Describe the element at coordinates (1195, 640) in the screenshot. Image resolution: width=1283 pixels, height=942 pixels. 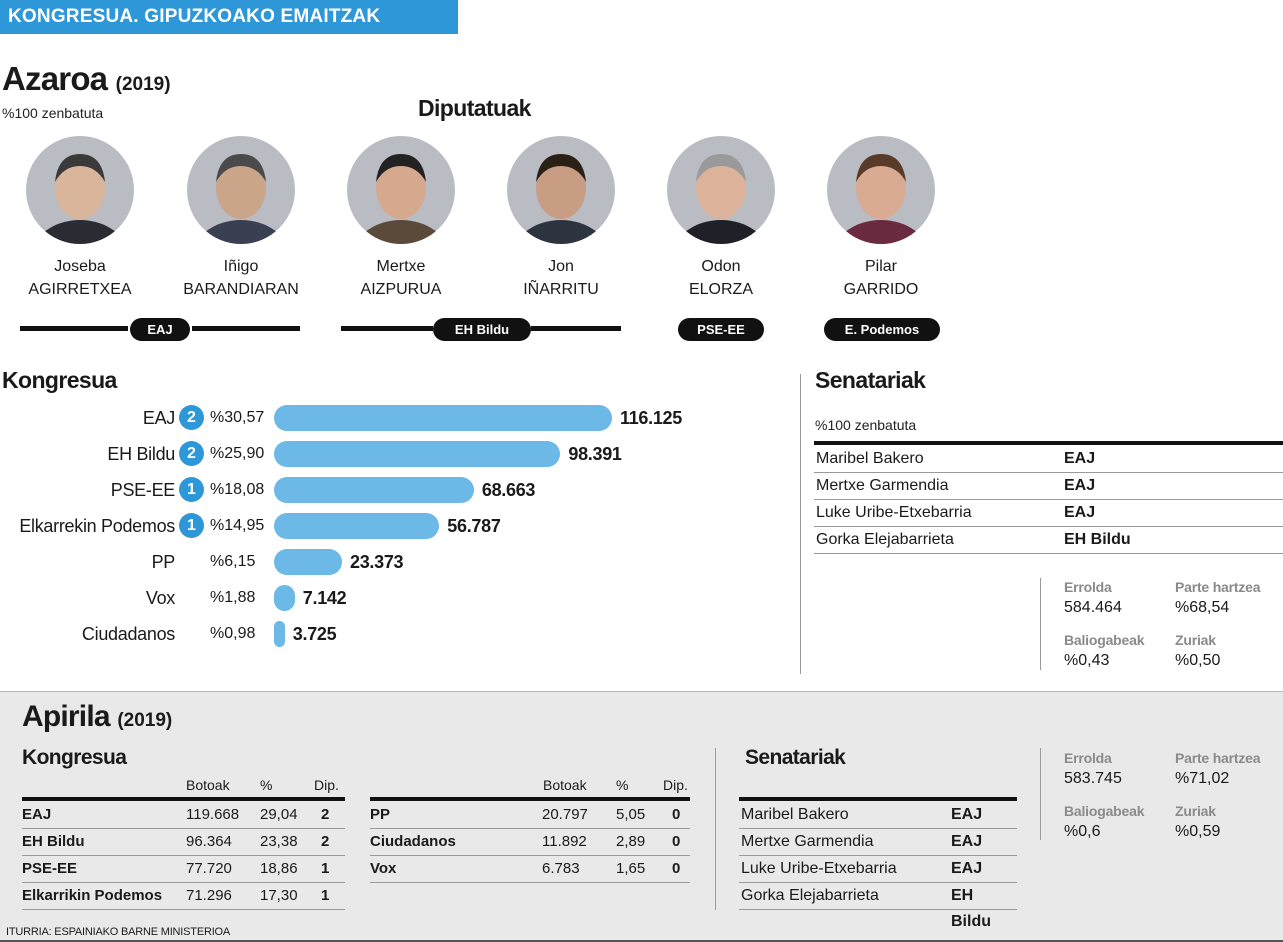
I see `stat-zuriak-label: Zuriak` at that location.